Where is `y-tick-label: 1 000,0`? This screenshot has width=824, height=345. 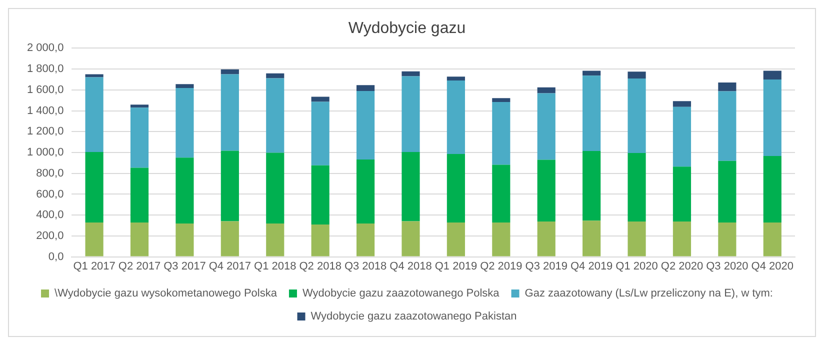 y-tick-label: 1 000,0 is located at coordinates (45, 152).